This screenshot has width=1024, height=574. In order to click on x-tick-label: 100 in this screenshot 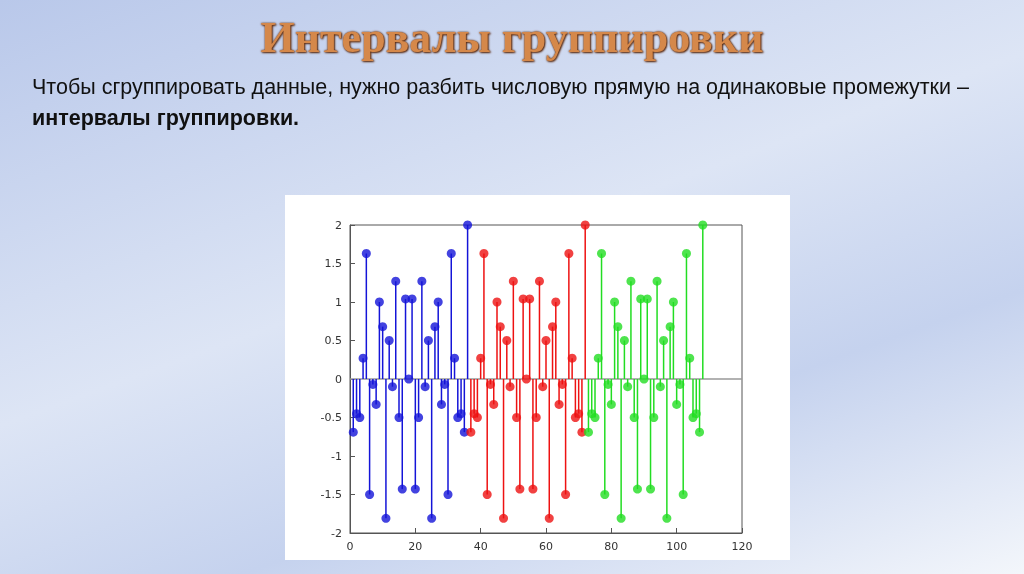, I will do `click(677, 546)`.